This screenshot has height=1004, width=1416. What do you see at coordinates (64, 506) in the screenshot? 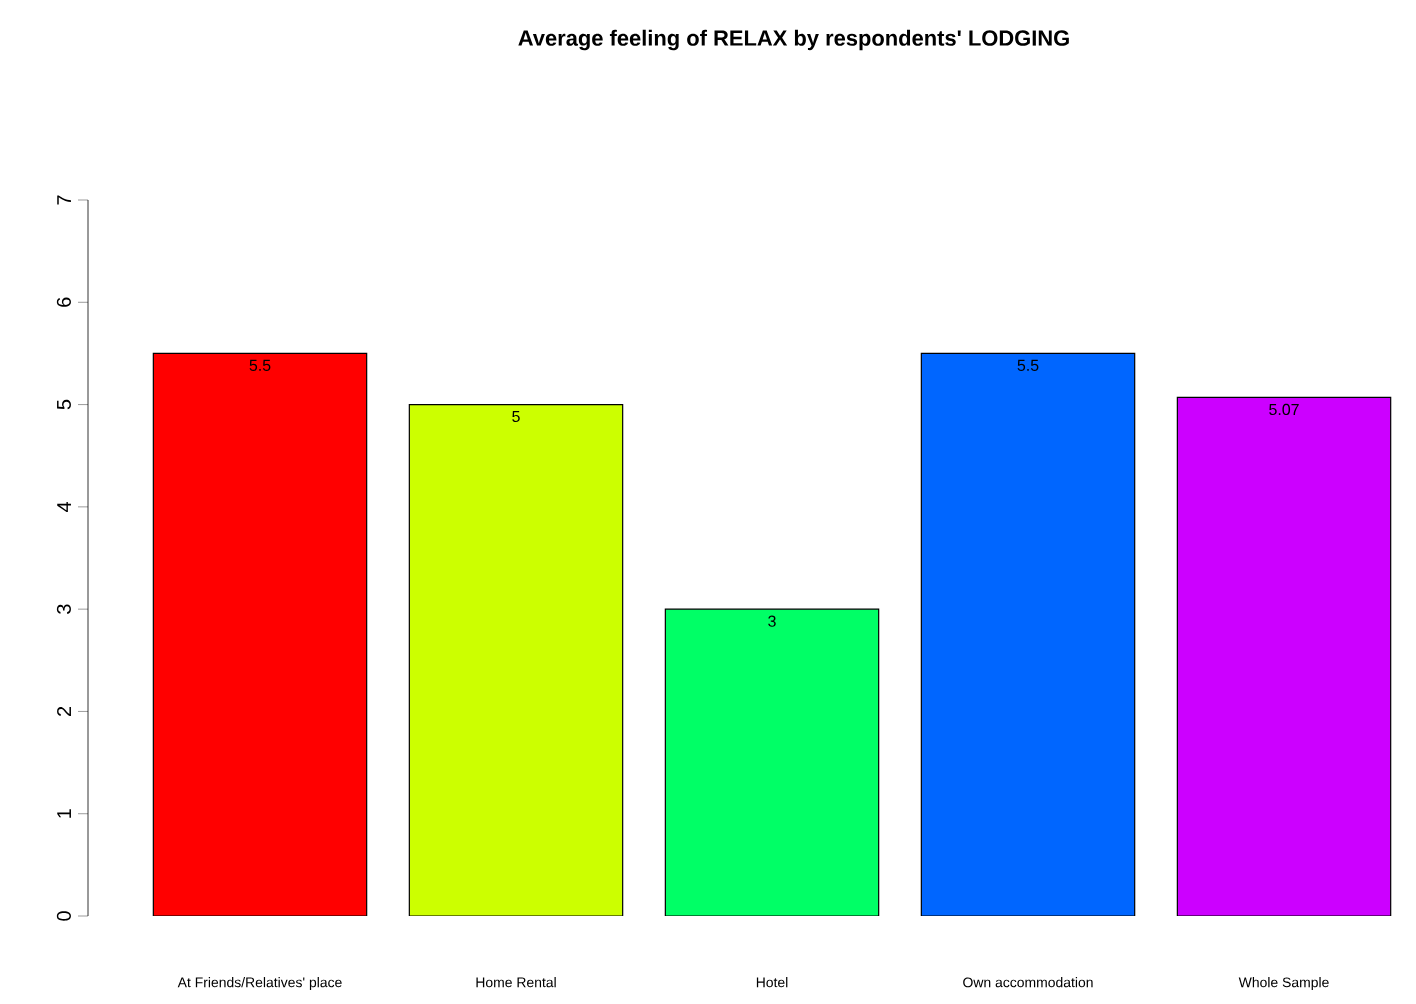
I see `y-tick-label: 4` at bounding box center [64, 506].